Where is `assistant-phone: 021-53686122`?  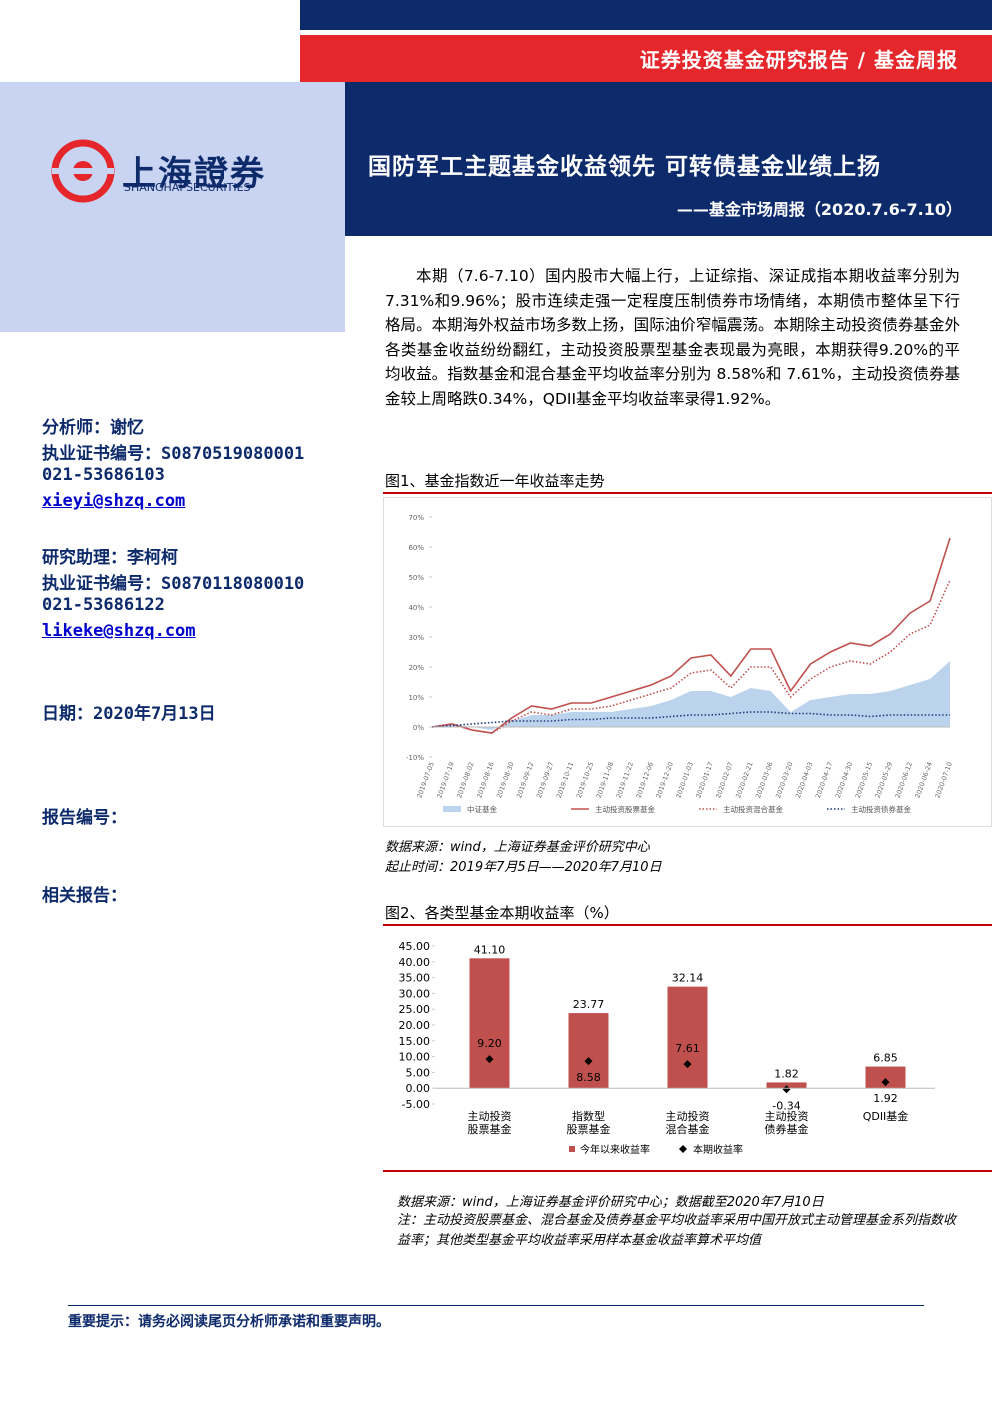 assistant-phone: 021-53686122 is located at coordinates (103, 605).